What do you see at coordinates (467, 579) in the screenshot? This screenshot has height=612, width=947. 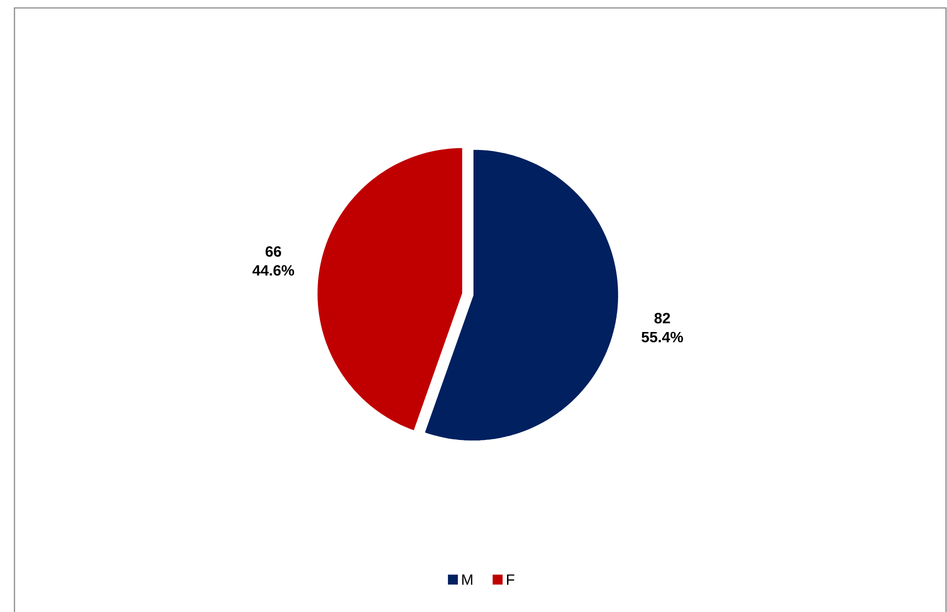 I see `legend-label: M` at bounding box center [467, 579].